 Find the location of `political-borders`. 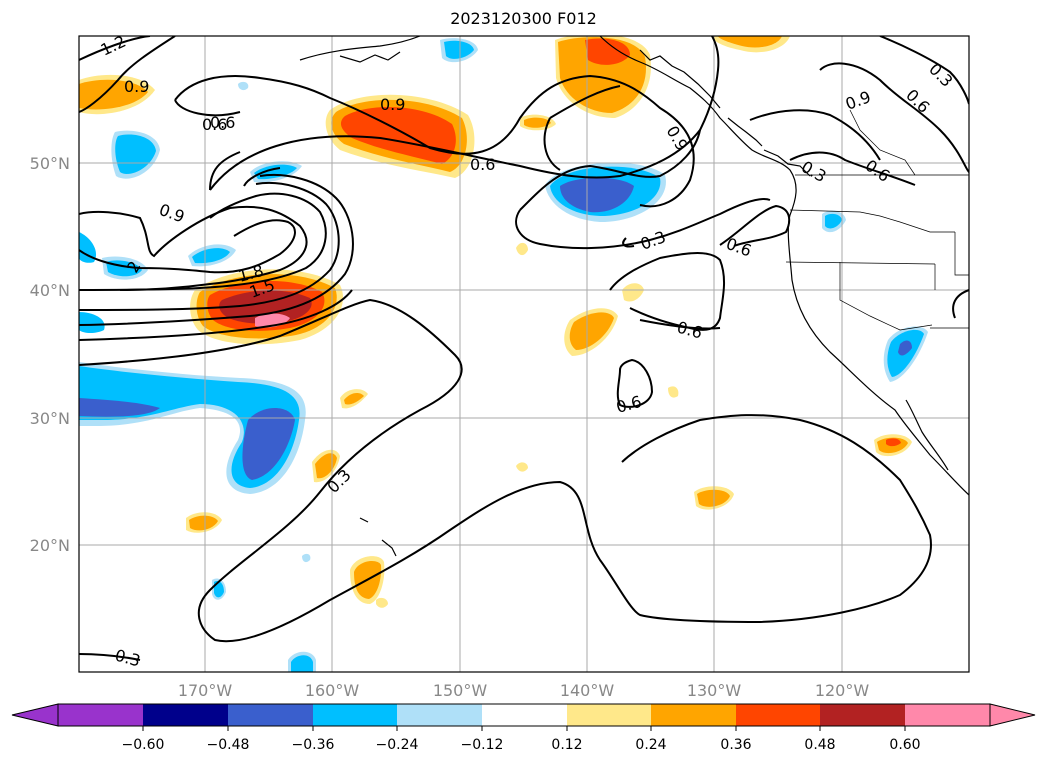

political-borders is located at coordinates (877, 220).